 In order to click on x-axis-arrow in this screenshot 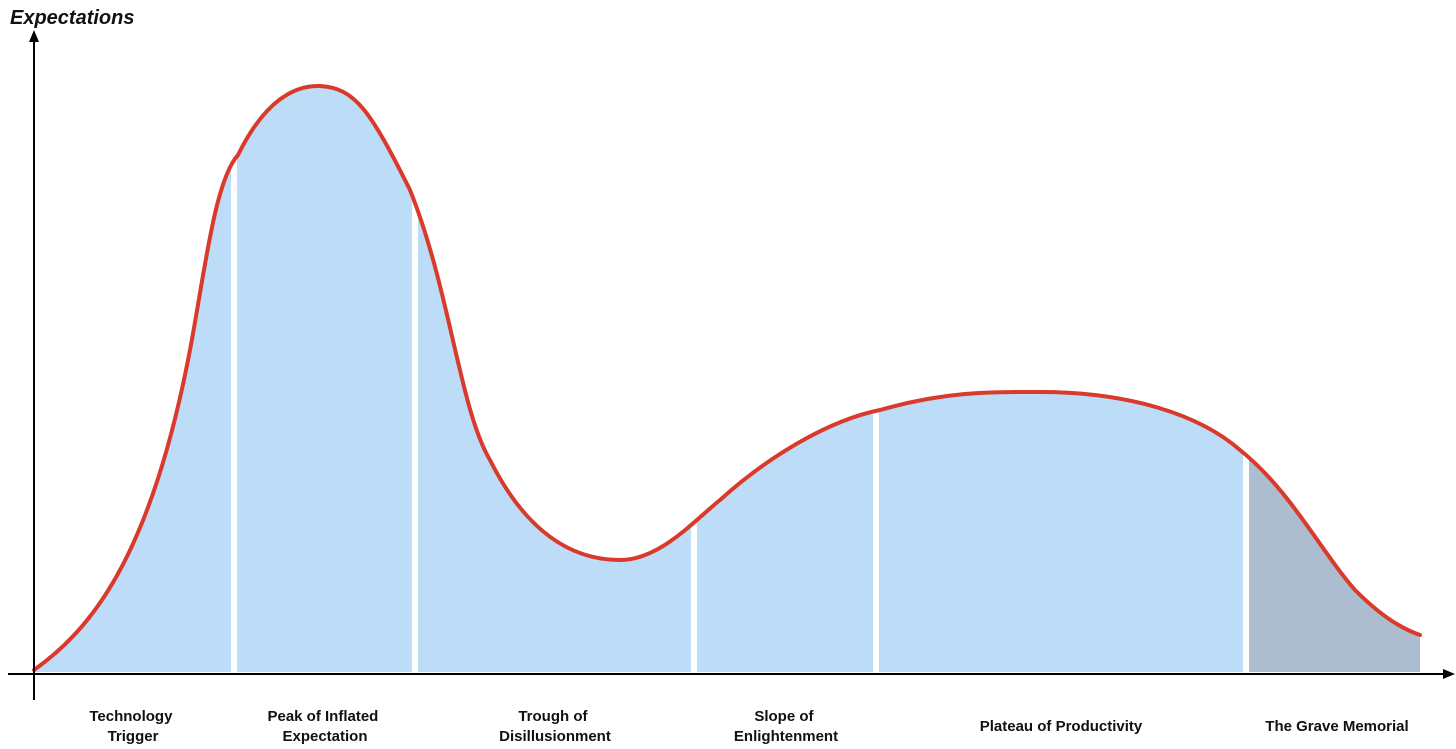, I will do `click(1449, 674)`.